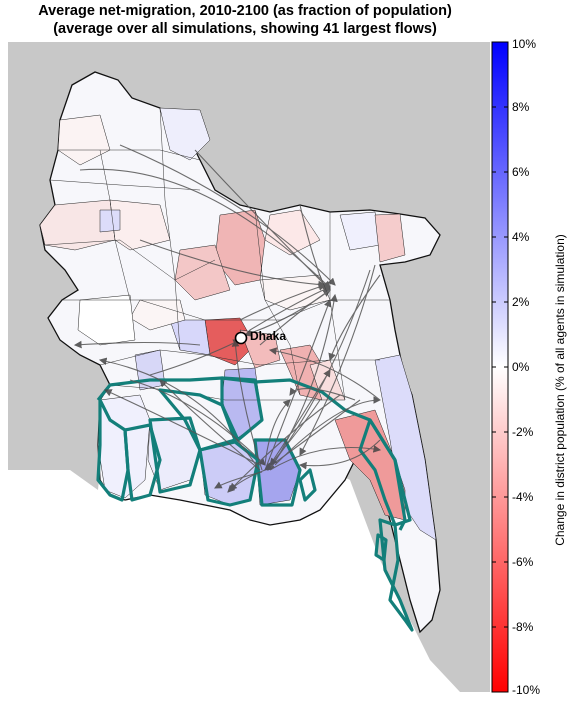  What do you see at coordinates (521, 172) in the screenshot?
I see `colorbar-tick-label: 6%` at bounding box center [521, 172].